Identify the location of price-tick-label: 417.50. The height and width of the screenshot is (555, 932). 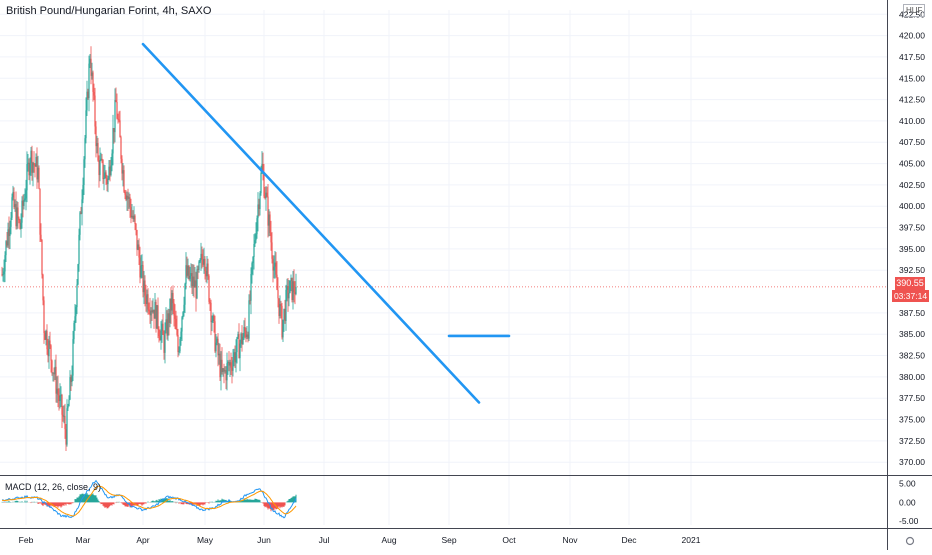
(912, 57).